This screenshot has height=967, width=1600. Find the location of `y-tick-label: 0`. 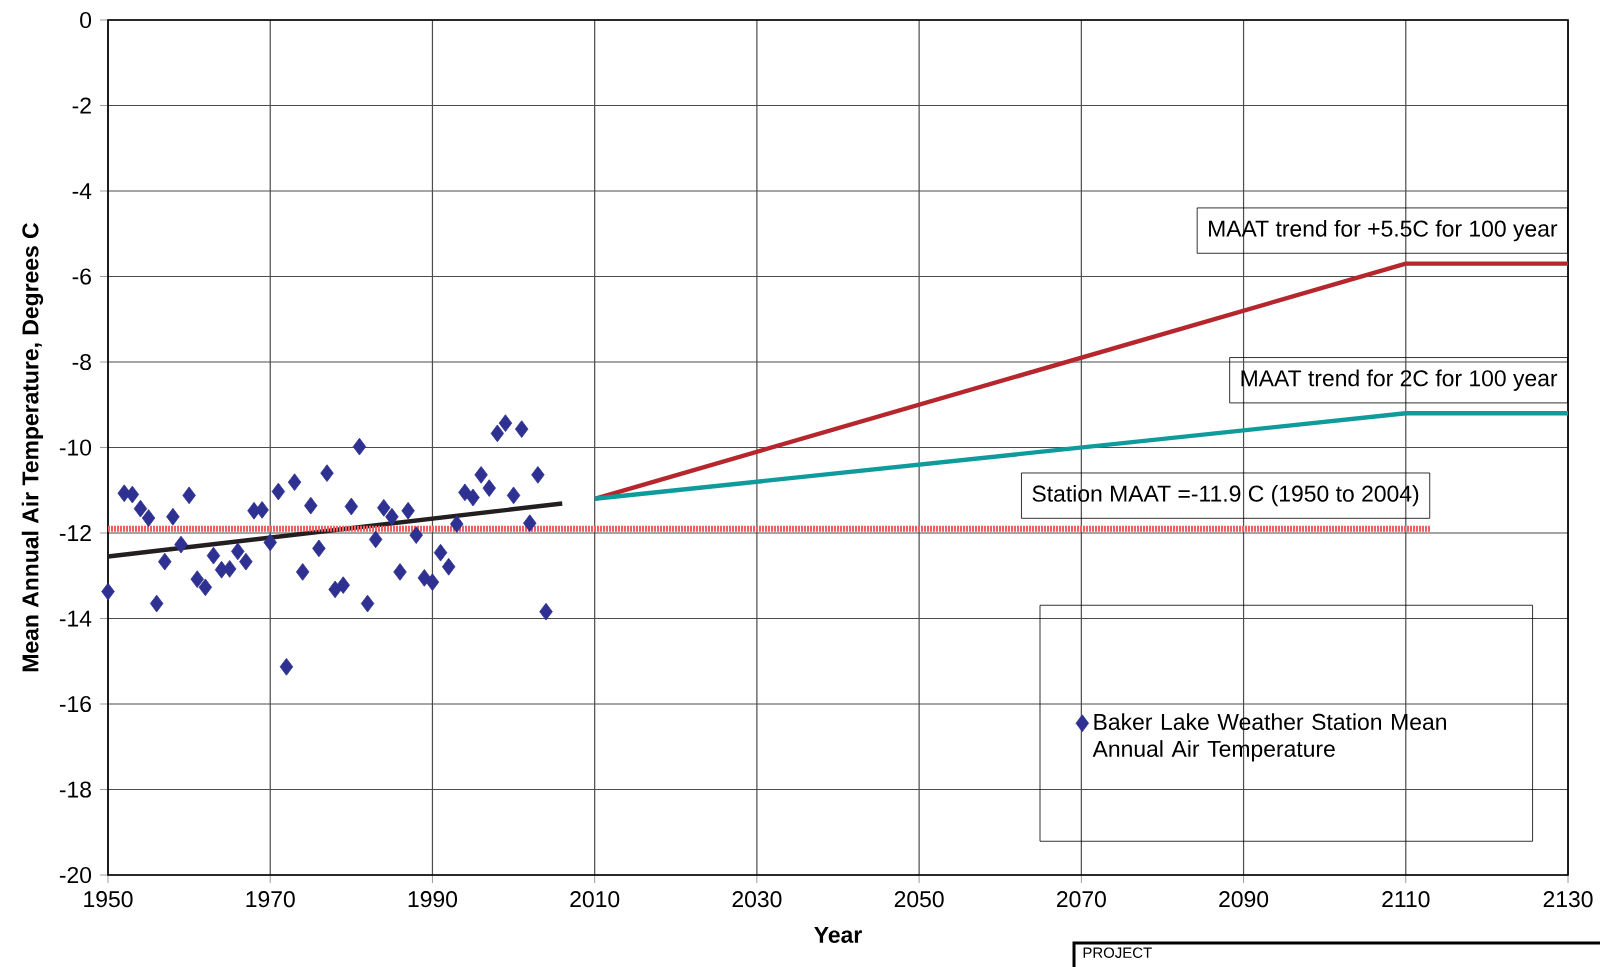

y-tick-label: 0 is located at coordinates (86, 20).